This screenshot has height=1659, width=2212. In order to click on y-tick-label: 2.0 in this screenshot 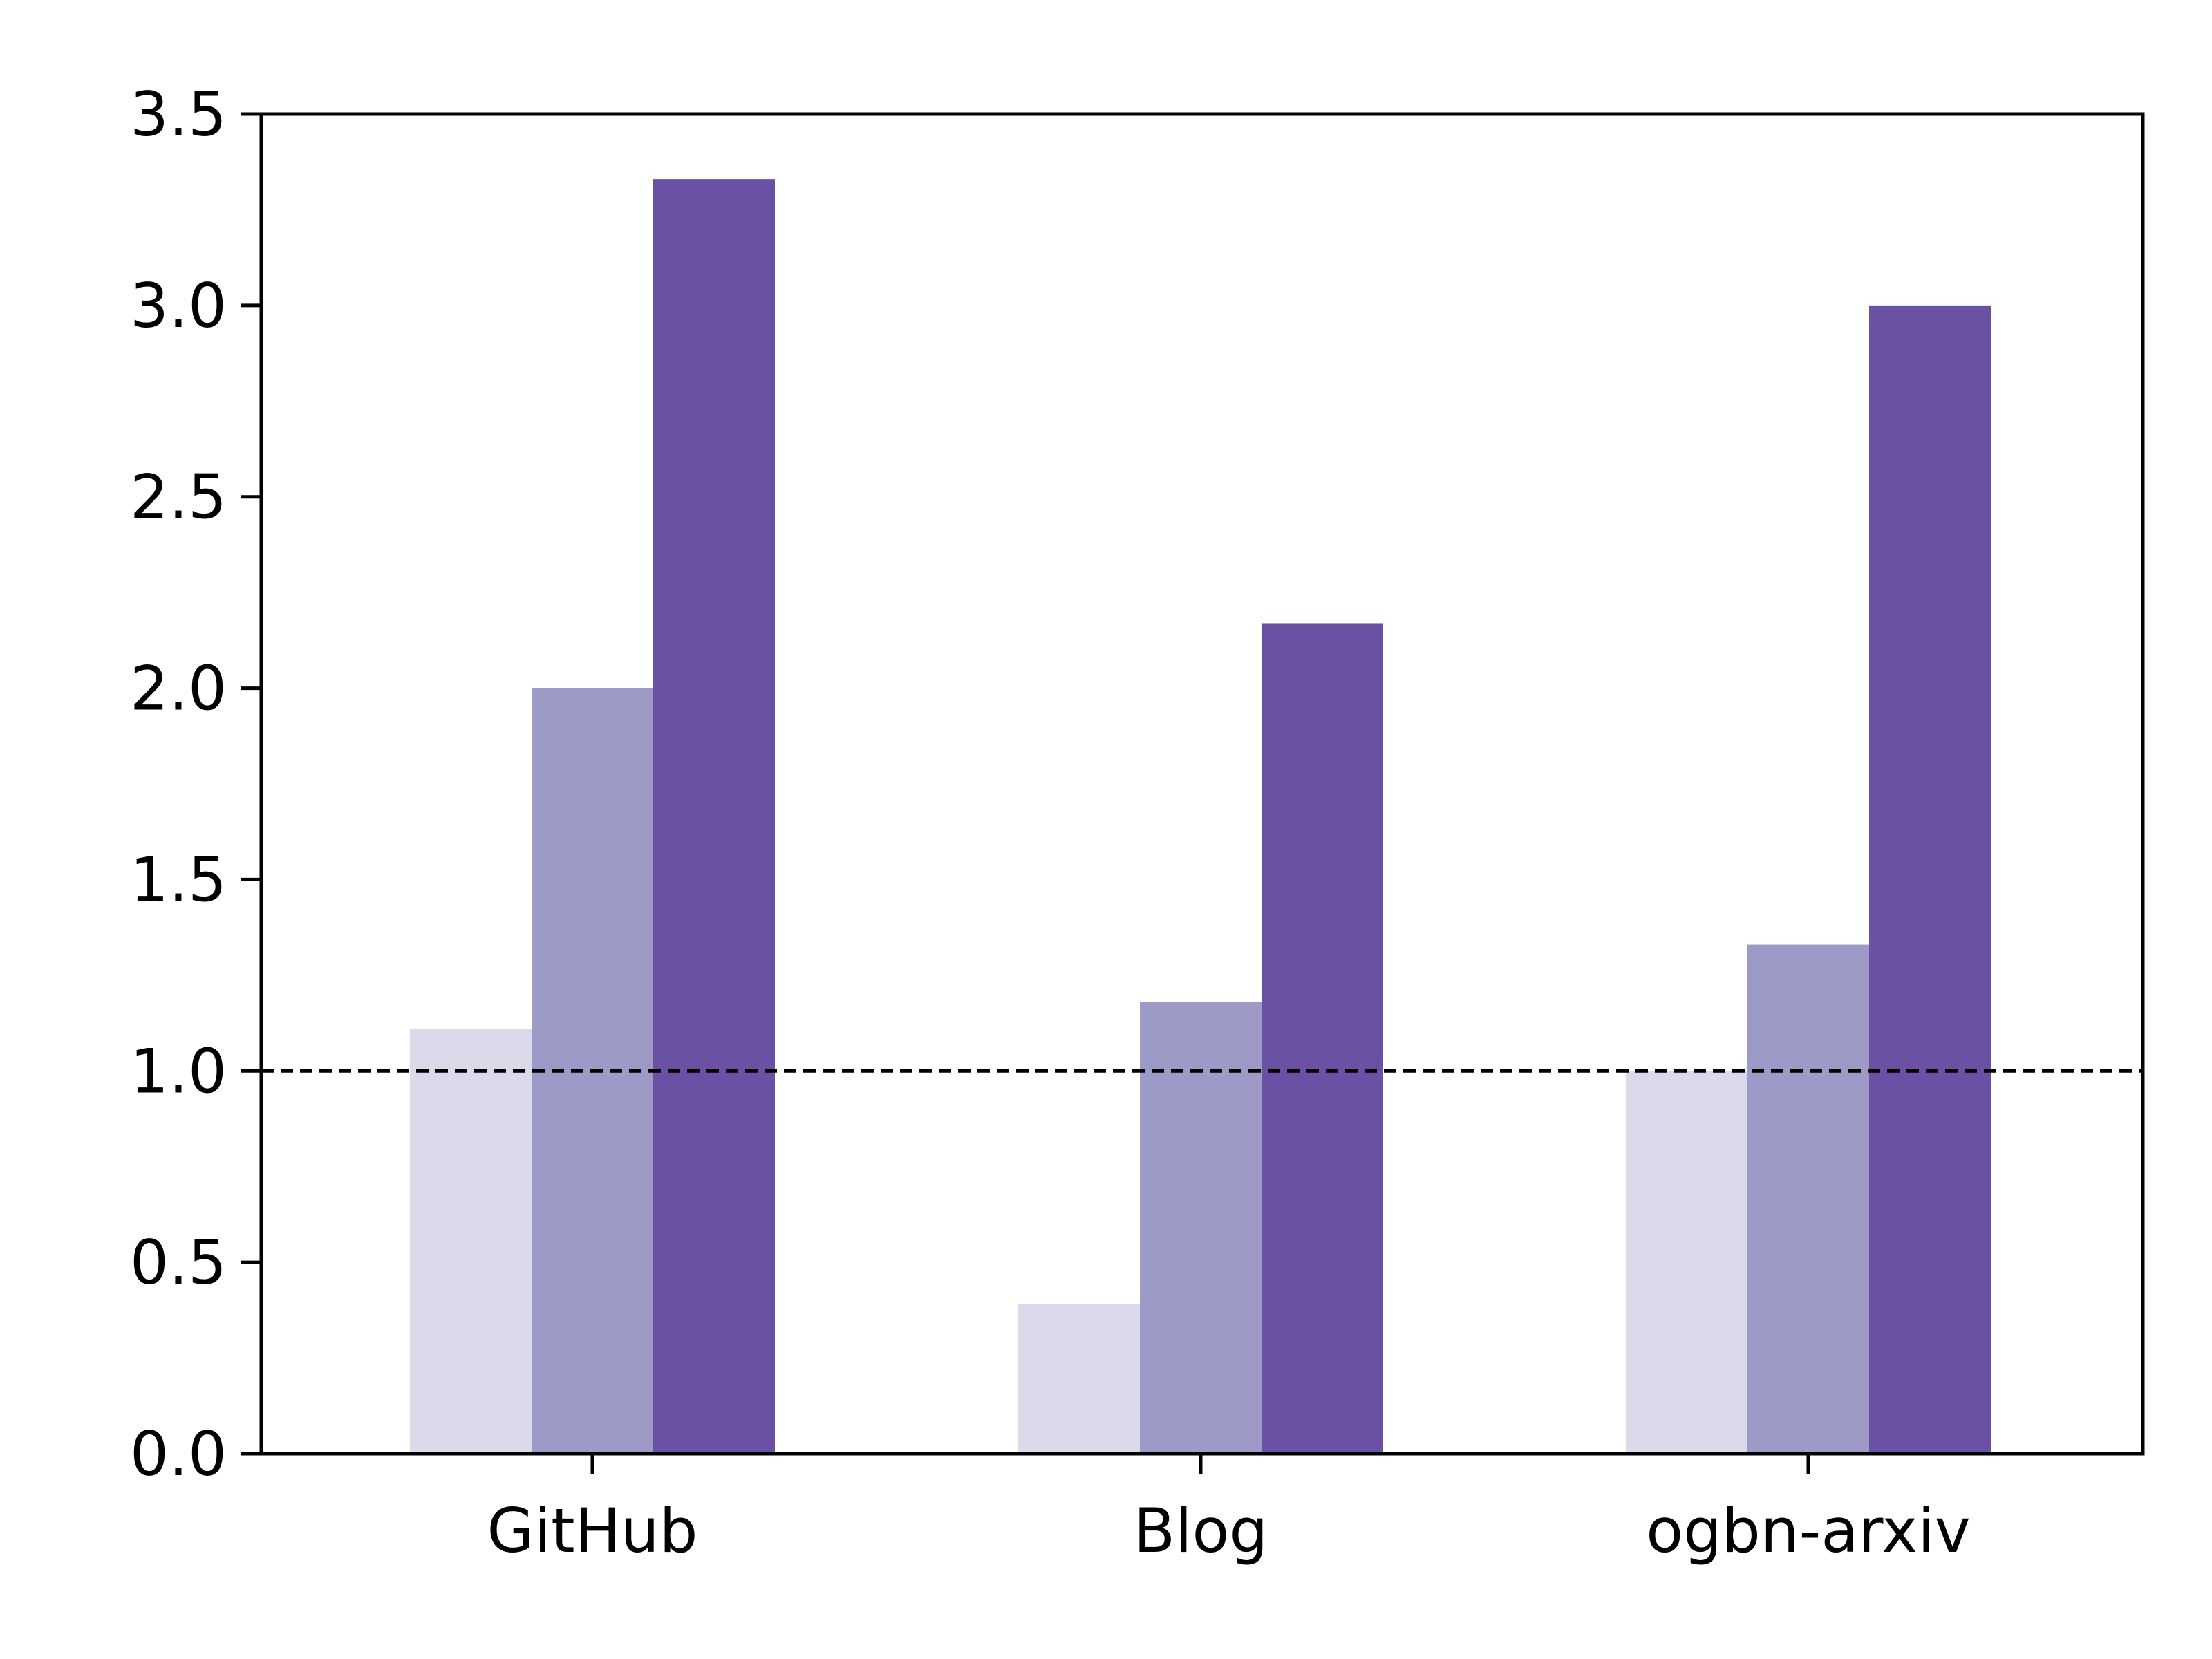, I will do `click(178, 688)`.